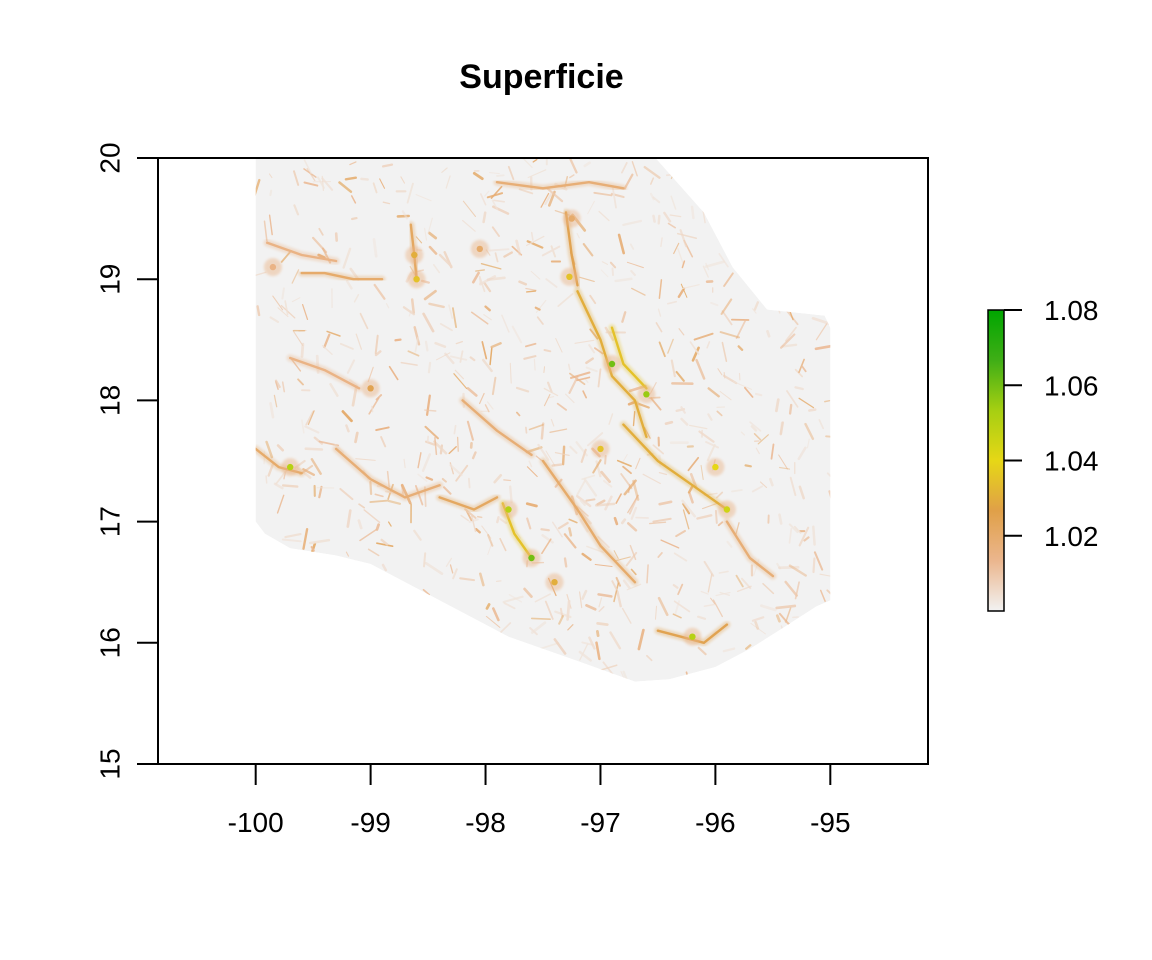 This screenshot has width=1152, height=960. What do you see at coordinates (600, 822) in the screenshot?
I see `x-tick-label: -97` at bounding box center [600, 822].